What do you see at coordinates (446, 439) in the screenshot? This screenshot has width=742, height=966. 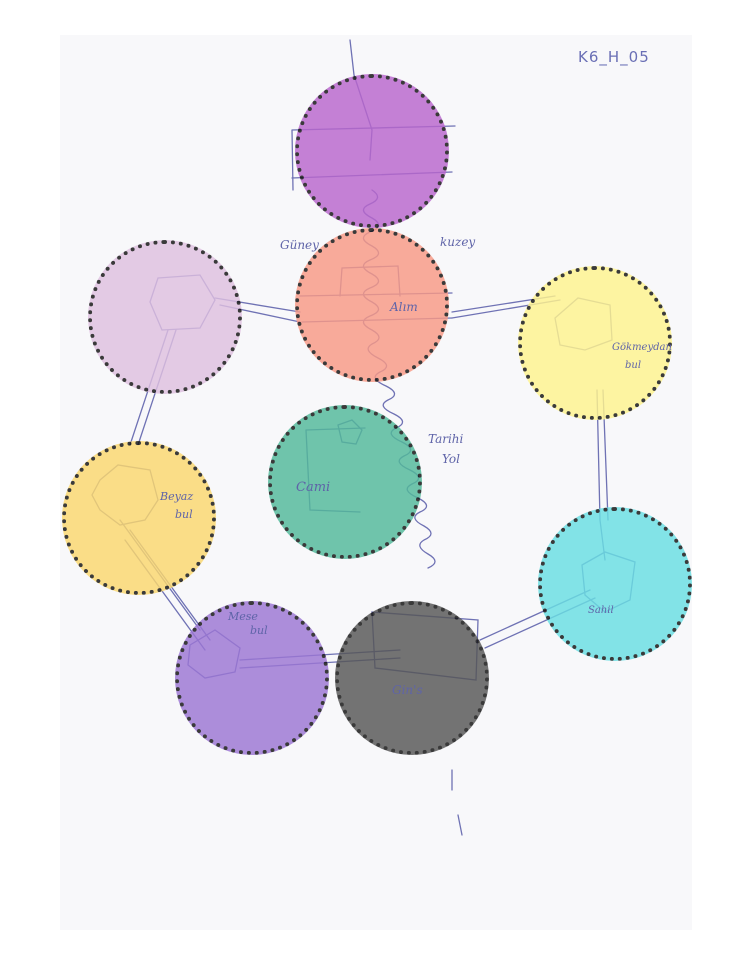 I see `label-middle-right-1: Tarihi` at bounding box center [446, 439].